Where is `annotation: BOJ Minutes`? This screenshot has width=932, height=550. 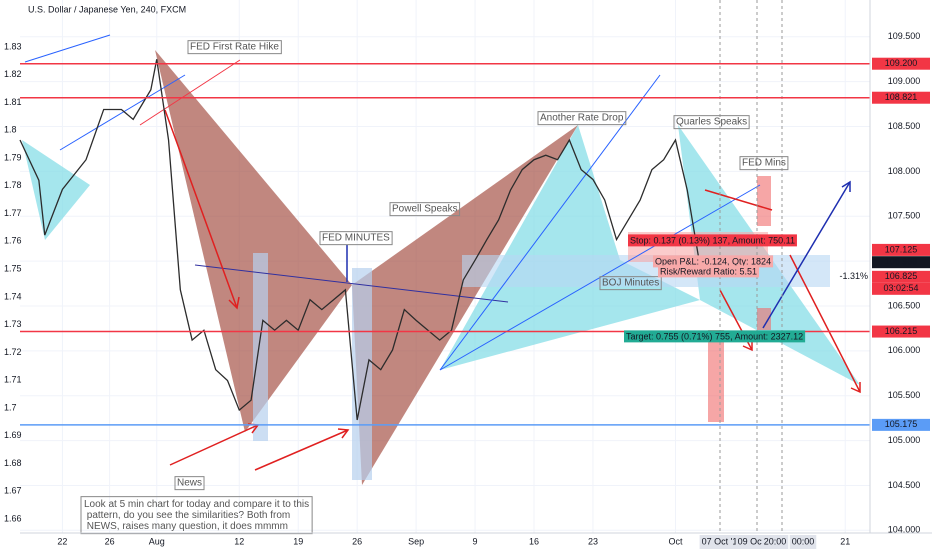
annotation: BOJ Minutes is located at coordinates (630, 283).